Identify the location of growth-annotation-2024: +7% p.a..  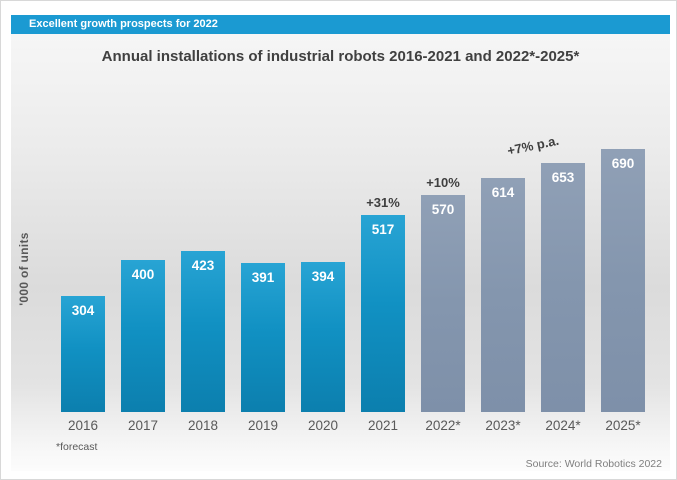
(533, 145).